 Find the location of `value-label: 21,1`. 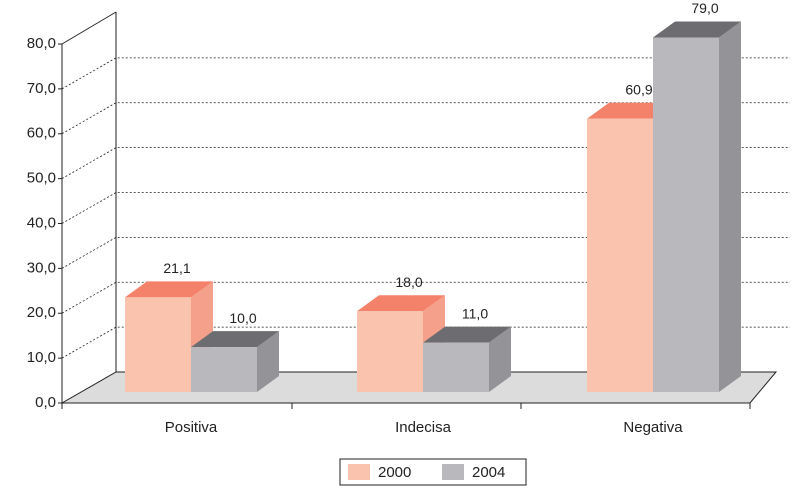

value-label: 21,1 is located at coordinates (176, 268).